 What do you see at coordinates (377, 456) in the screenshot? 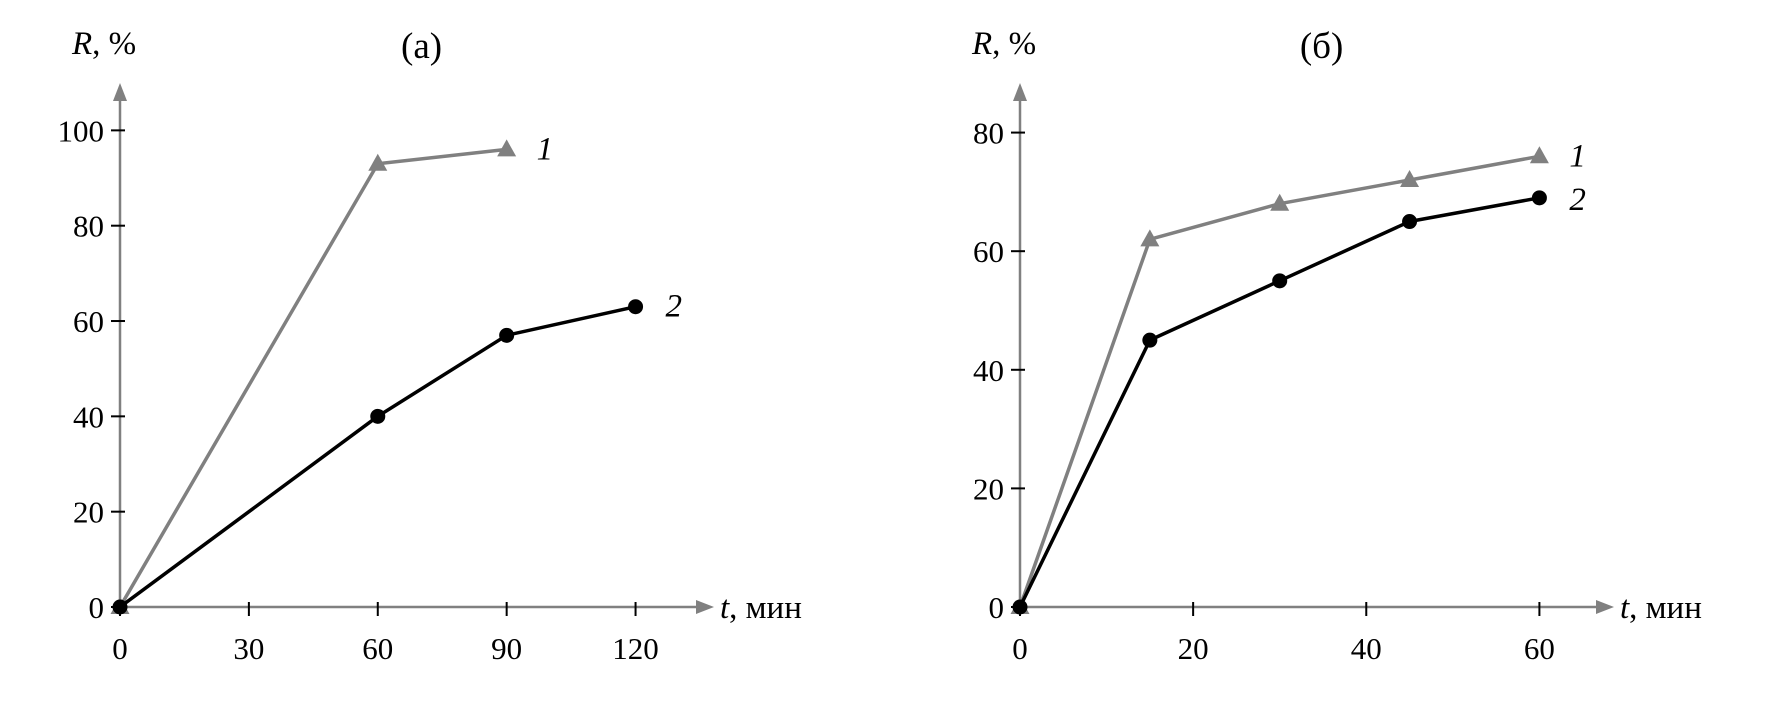
I see `series-2-line` at bounding box center [377, 456].